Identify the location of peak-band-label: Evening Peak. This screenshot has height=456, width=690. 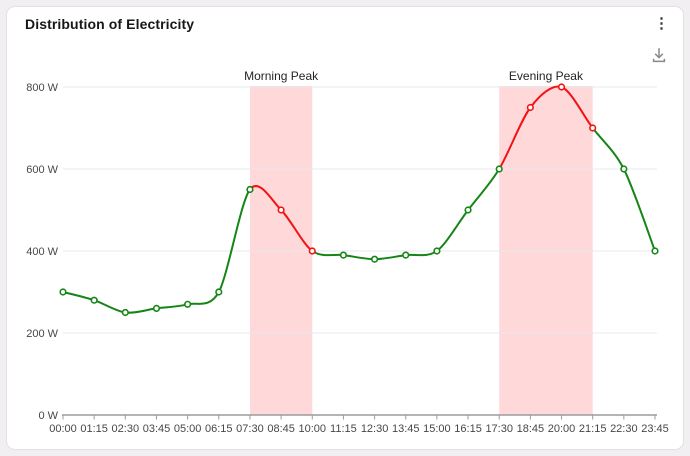
(546, 76).